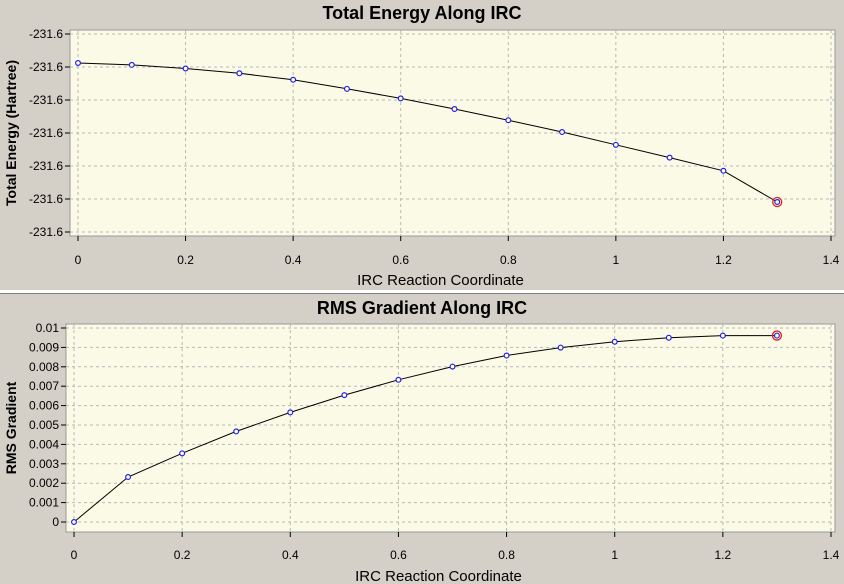 This screenshot has width=844, height=584. I want to click on y-tick-label: 0.007, so click(44, 386).